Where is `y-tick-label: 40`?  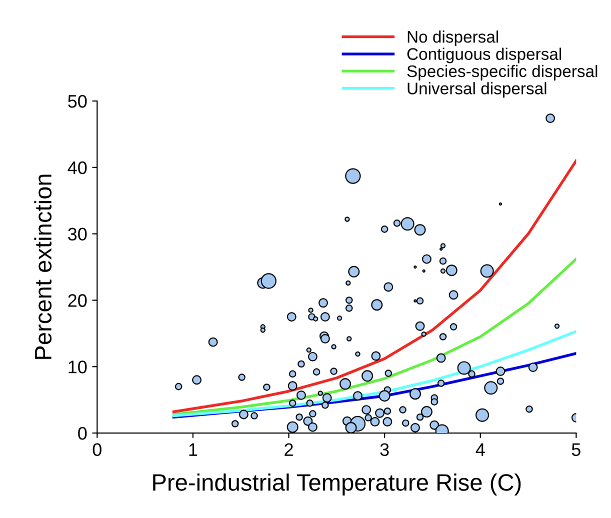
y-tick-label: 40 is located at coordinates (77, 167).